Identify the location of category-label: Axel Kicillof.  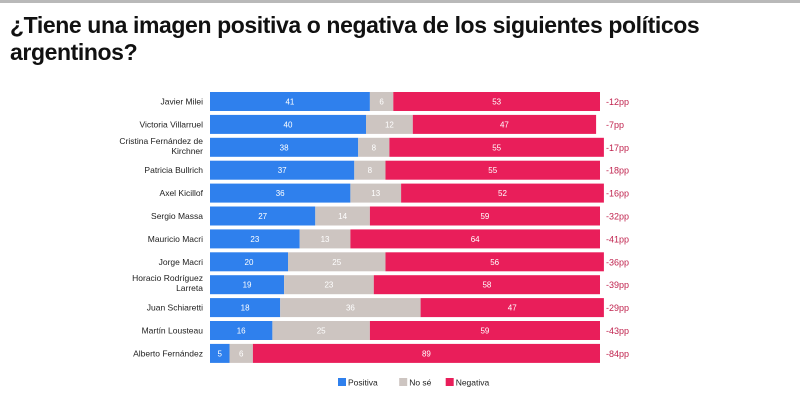
(182, 193).